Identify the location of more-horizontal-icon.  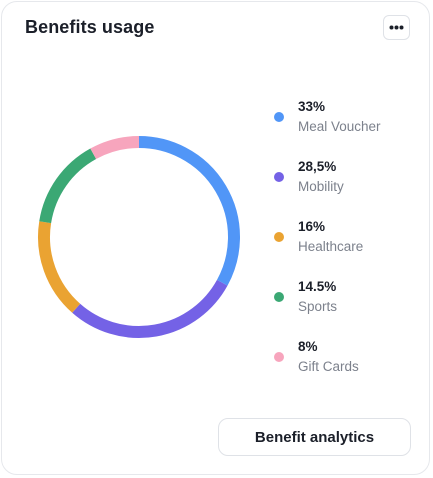
(396, 27).